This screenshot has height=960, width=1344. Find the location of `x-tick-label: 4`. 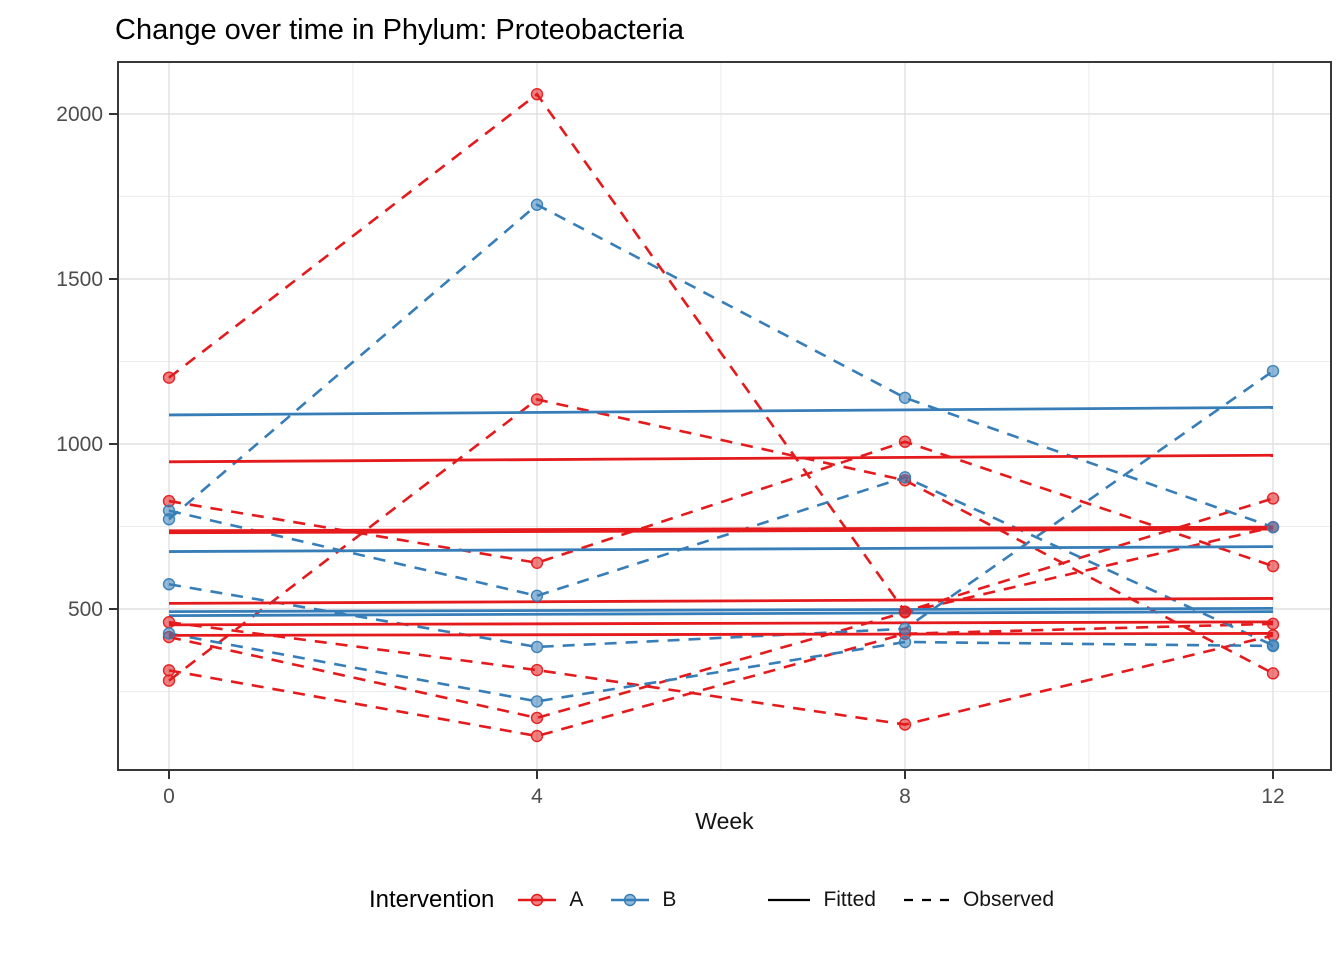

x-tick-label: 4 is located at coordinates (537, 796).